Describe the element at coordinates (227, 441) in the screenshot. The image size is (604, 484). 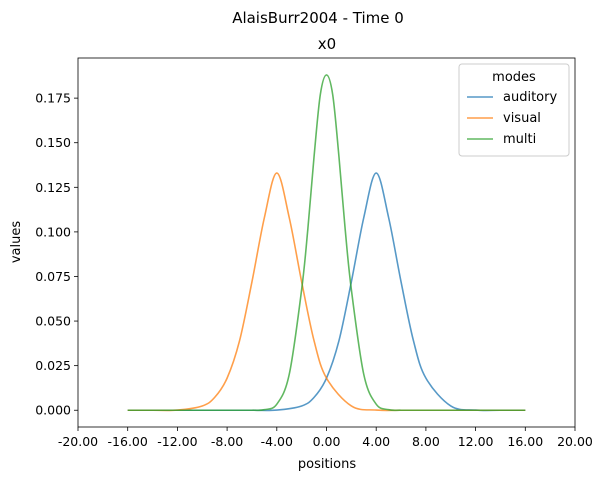
I see `x-tick-label: -8.00` at that location.